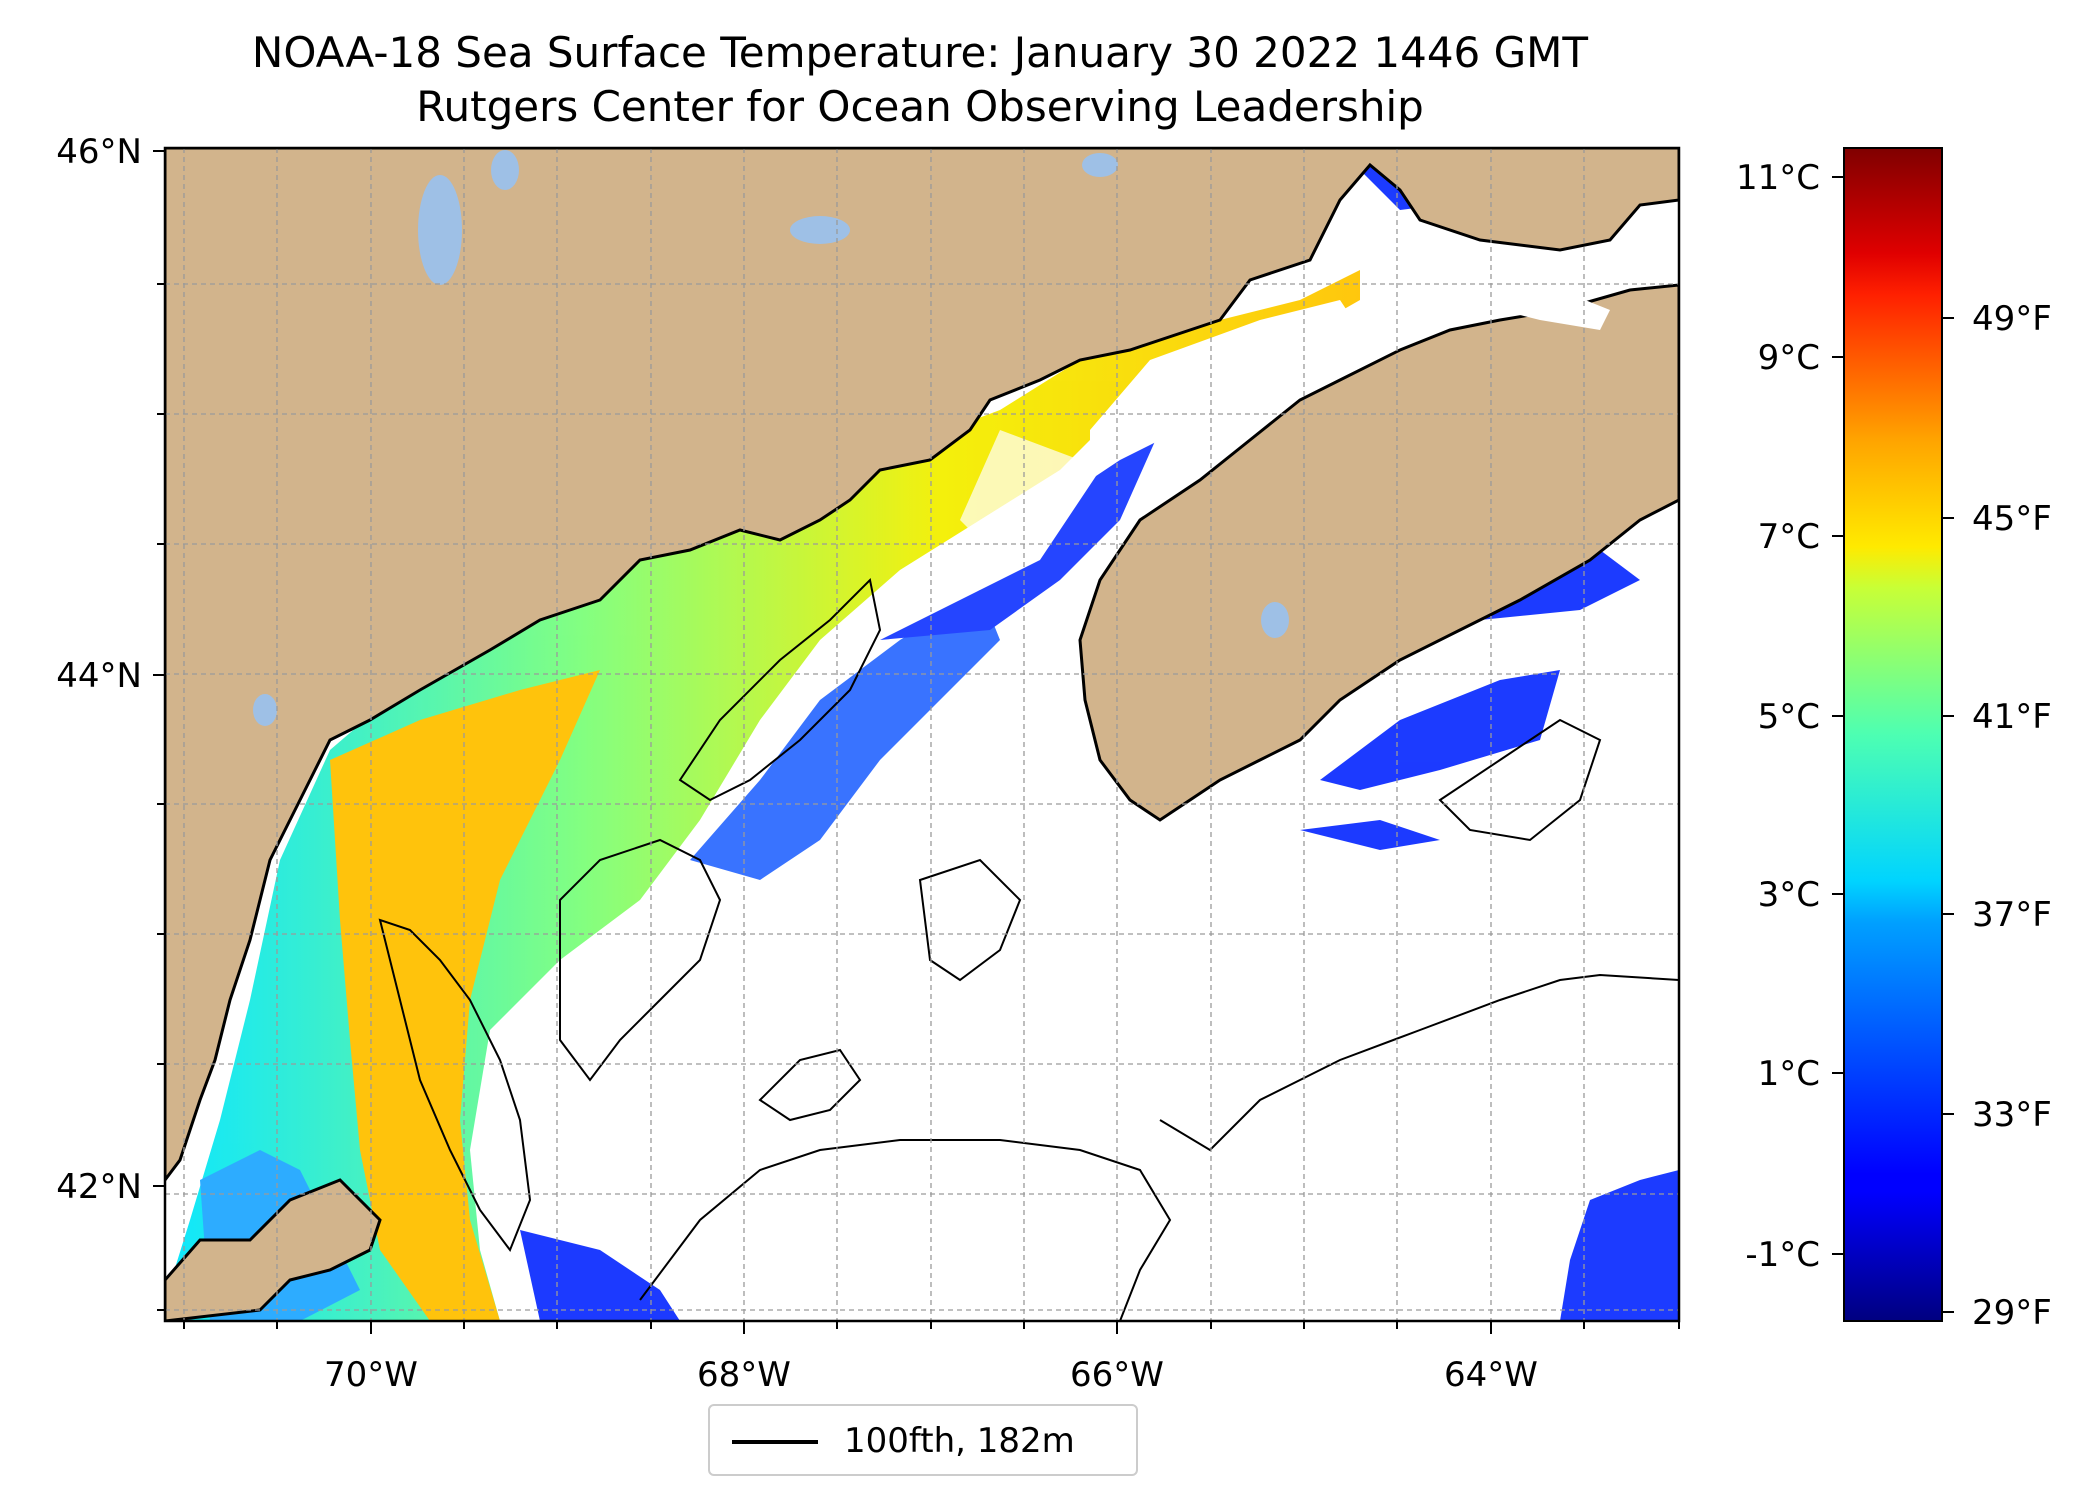 The height and width of the screenshot is (1503, 2096). I want to click on colorbar-fahrenheit-ticks, so click(1948, 815).